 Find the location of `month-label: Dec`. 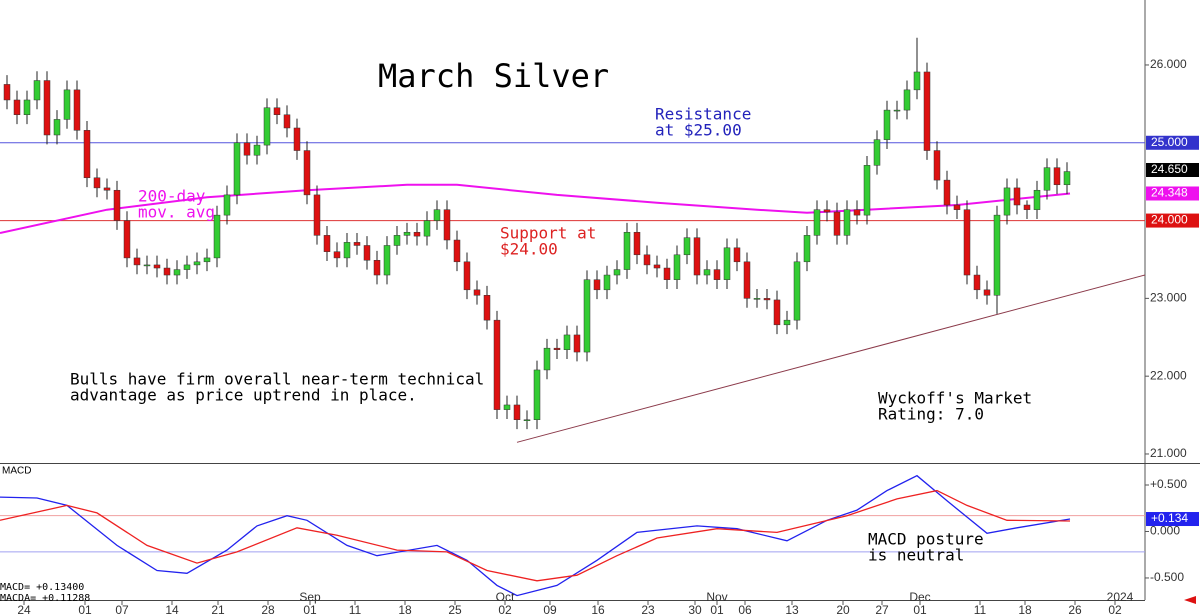

month-label: Dec is located at coordinates (919, 597).